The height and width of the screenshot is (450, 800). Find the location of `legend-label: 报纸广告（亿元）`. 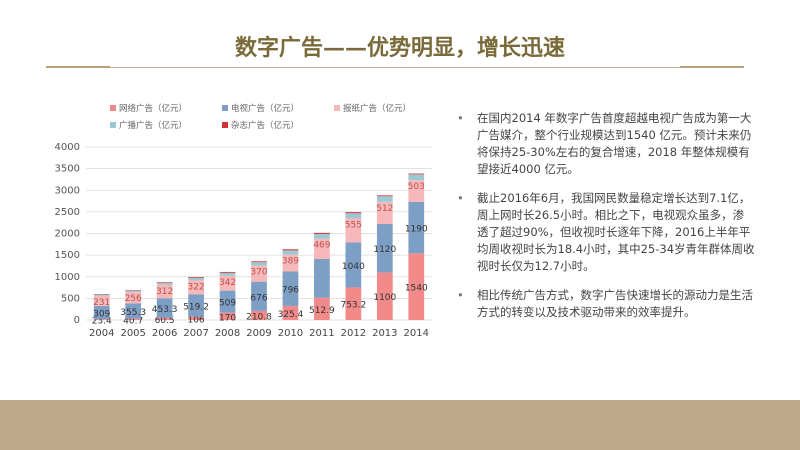

legend-label: 报纸广告（亿元） is located at coordinates (377, 108).